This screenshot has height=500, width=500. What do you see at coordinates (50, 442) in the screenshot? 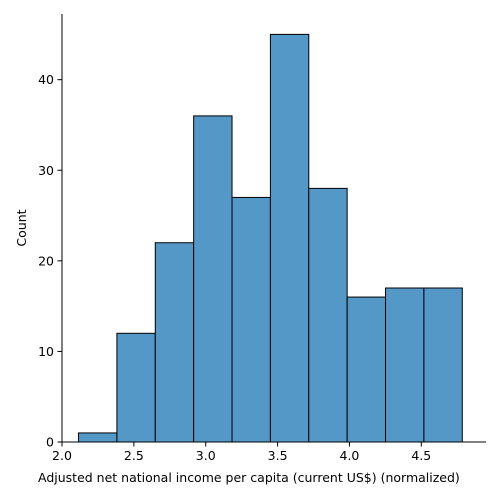
I see `y-tick-label-1: 0` at bounding box center [50, 442].